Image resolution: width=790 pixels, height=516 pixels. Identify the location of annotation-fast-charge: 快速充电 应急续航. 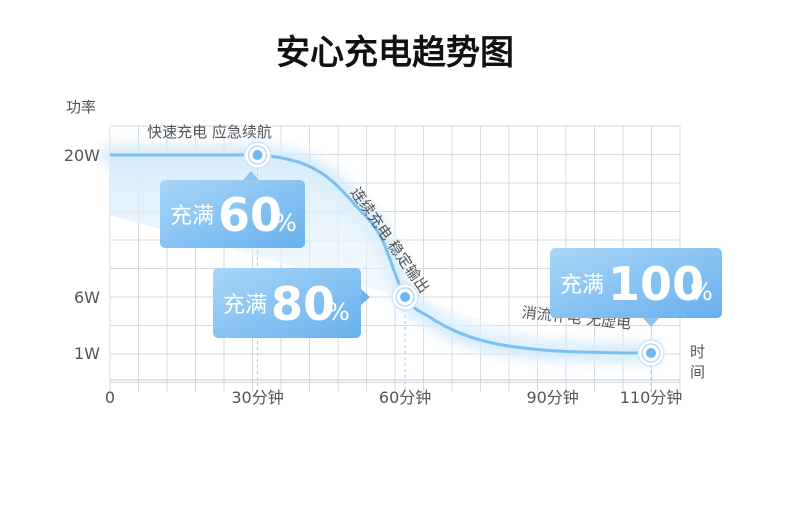
(209, 132).